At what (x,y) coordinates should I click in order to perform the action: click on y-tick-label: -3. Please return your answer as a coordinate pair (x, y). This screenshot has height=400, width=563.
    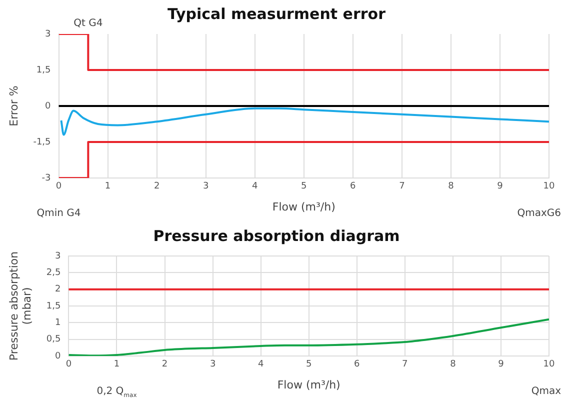
    Looking at the image, I should click on (46, 178).